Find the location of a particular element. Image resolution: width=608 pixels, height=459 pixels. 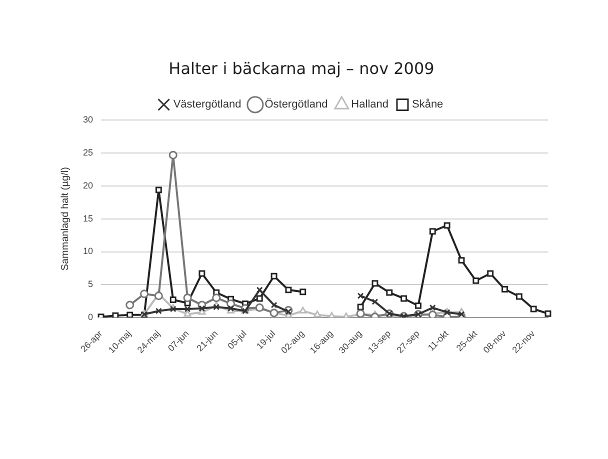

y-tick-label: 10 is located at coordinates (88, 251).